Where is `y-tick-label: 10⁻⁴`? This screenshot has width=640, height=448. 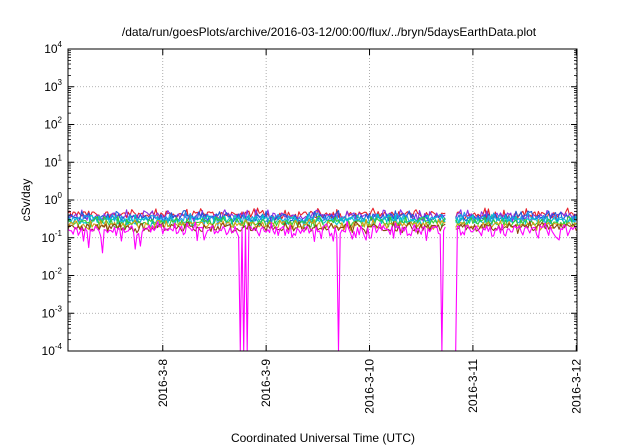
y-tick-label: 10⁻⁴ is located at coordinates (52, 350).